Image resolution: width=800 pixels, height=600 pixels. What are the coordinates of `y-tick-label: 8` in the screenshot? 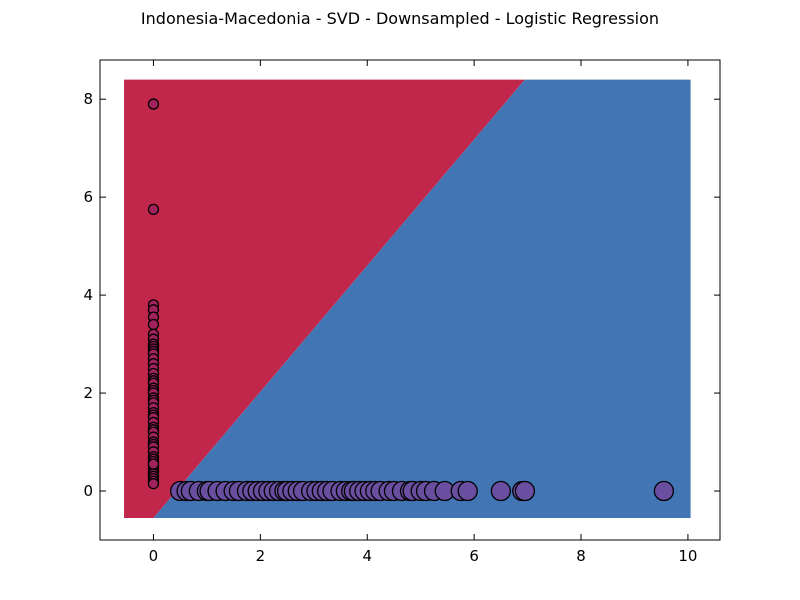 It's located at (88, 99).